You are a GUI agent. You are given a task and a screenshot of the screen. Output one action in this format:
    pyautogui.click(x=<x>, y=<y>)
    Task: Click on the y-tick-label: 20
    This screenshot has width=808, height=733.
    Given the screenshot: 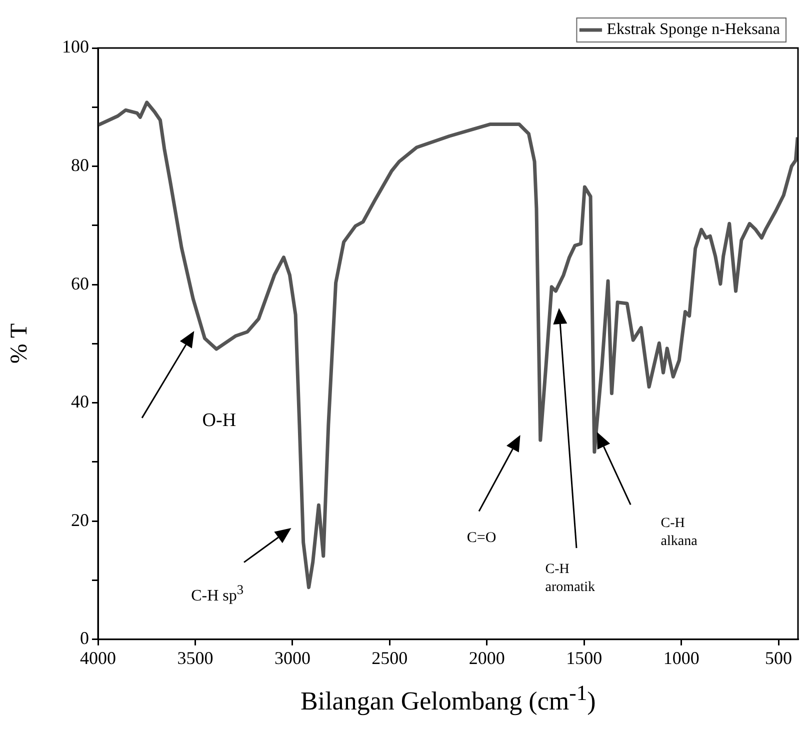 What is the action you would take?
    pyautogui.click(x=80, y=520)
    